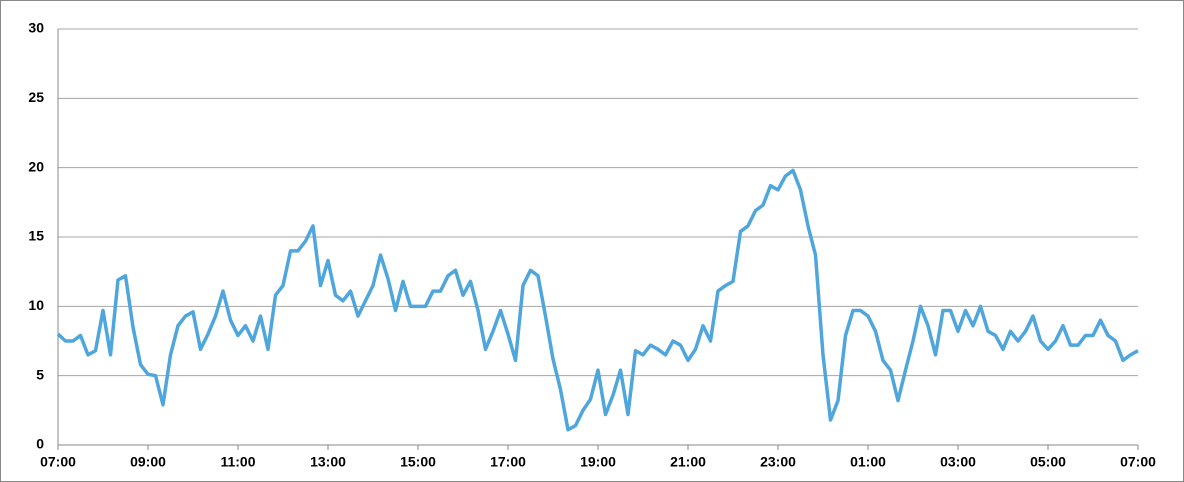 The image size is (1184, 482). Describe the element at coordinates (688, 462) in the screenshot. I see `x-tick-label: 21:00` at that location.